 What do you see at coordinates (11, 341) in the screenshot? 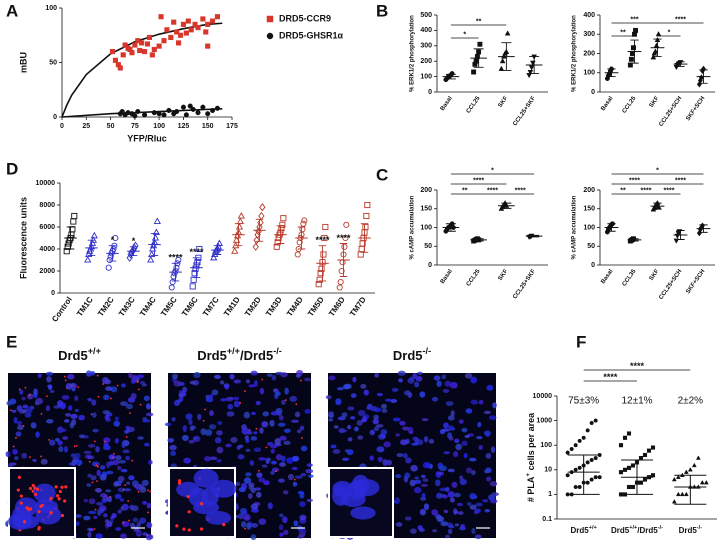
I see `panel-letter: E` at bounding box center [11, 341].